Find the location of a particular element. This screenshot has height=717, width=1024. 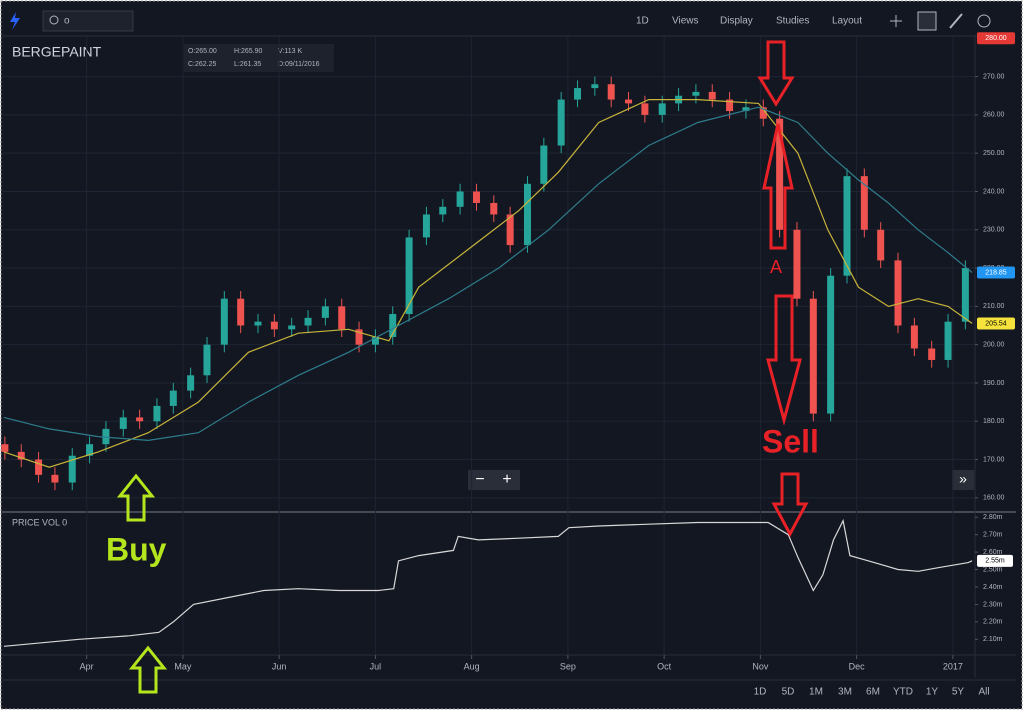

range-button: 1Y is located at coordinates (932, 692).